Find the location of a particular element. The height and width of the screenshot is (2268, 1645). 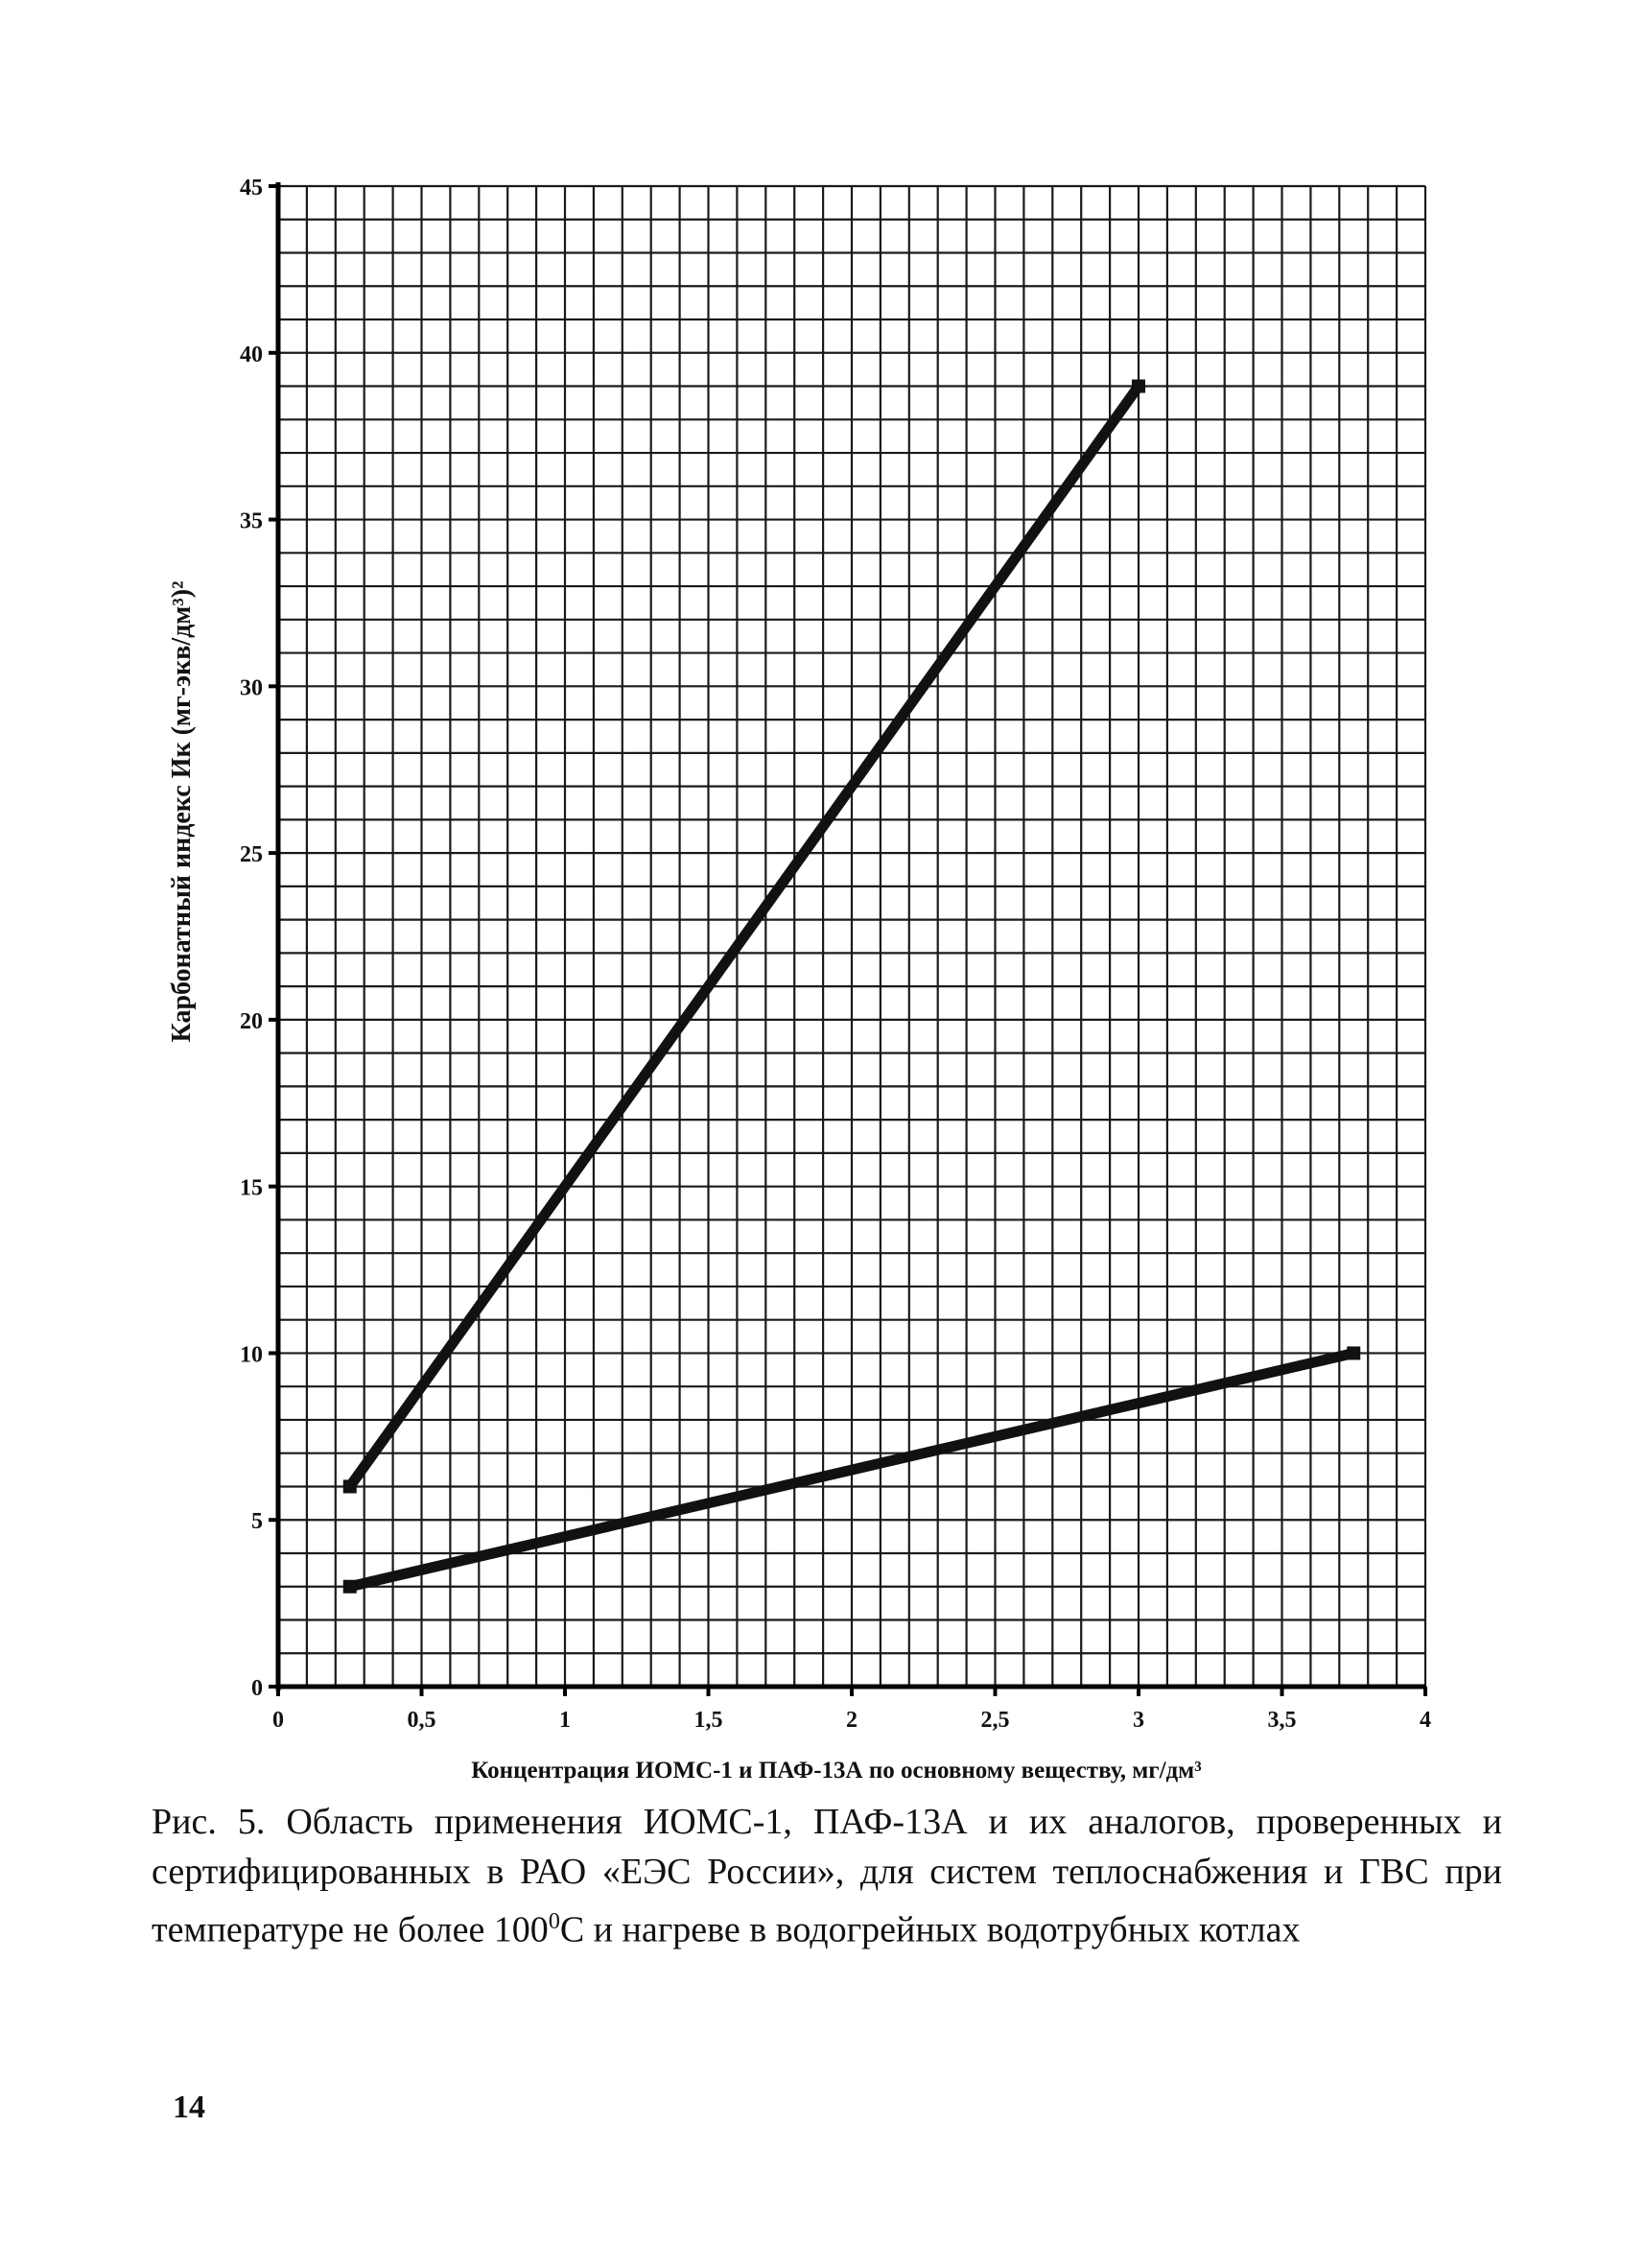

y-tick-label: 35 is located at coordinates (252, 521).